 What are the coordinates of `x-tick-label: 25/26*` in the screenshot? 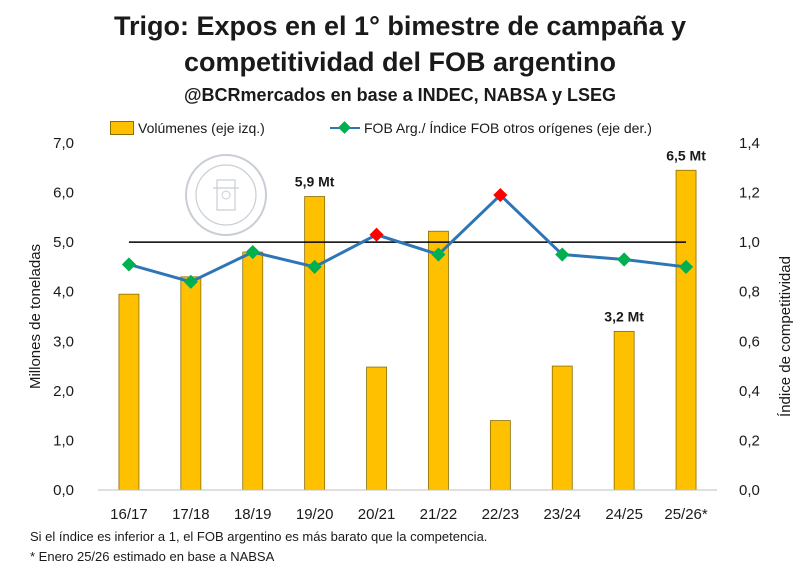 It's located at (686, 514).